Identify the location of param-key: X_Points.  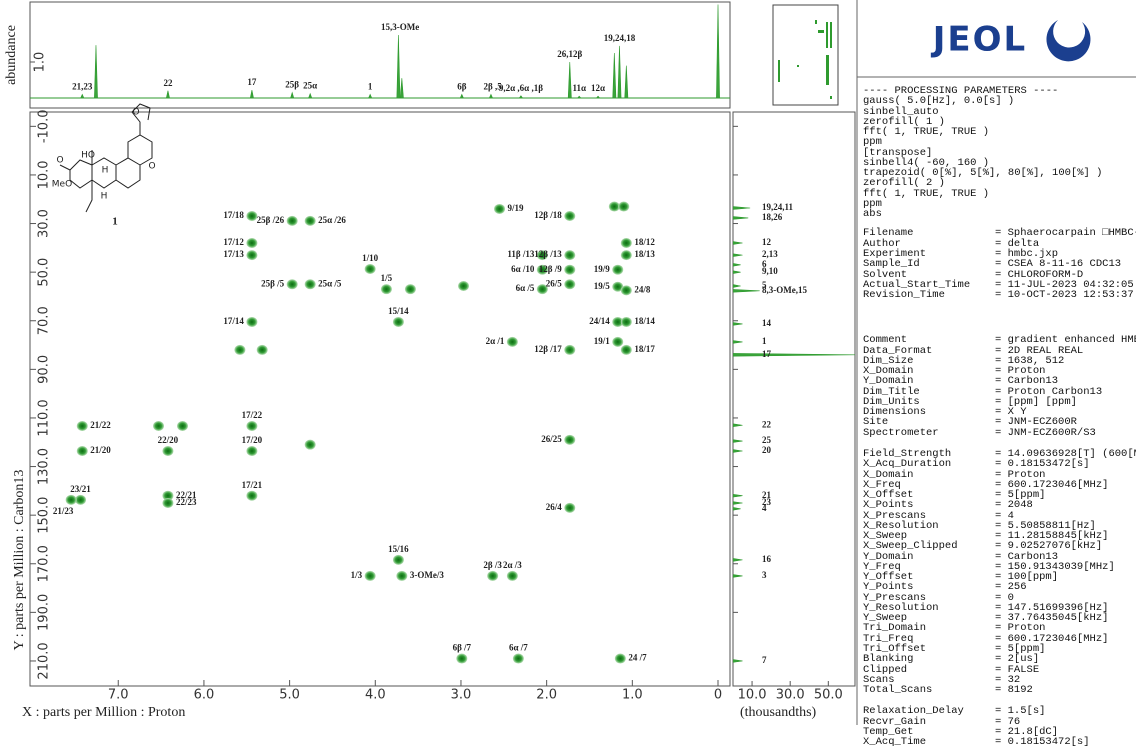
(888, 505).